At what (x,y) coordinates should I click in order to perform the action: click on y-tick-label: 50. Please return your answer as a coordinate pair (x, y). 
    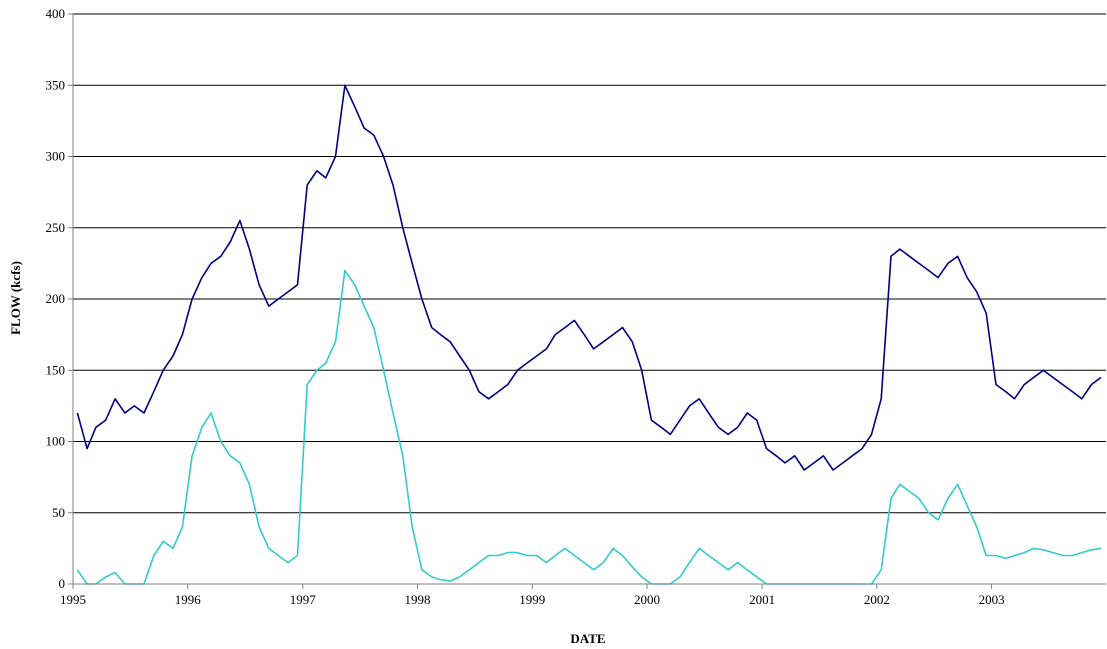
    Looking at the image, I should click on (58, 512).